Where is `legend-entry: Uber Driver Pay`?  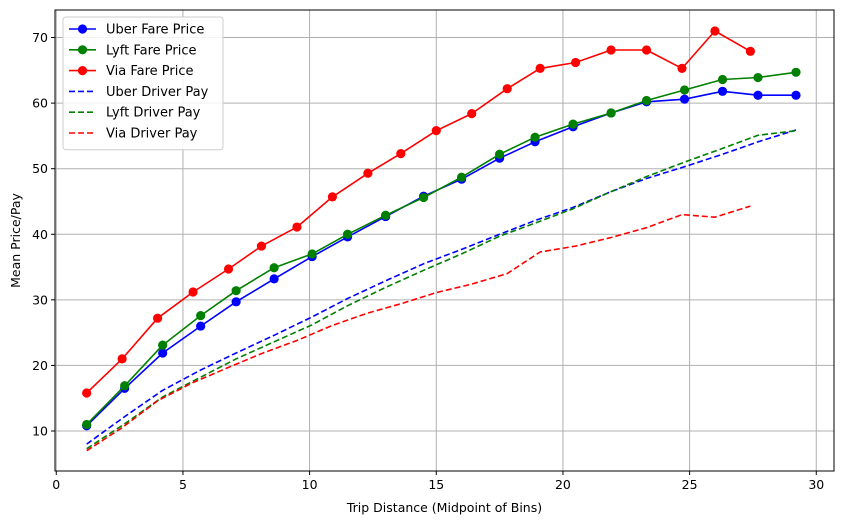 legend-entry: Uber Driver Pay is located at coordinates (139, 92).